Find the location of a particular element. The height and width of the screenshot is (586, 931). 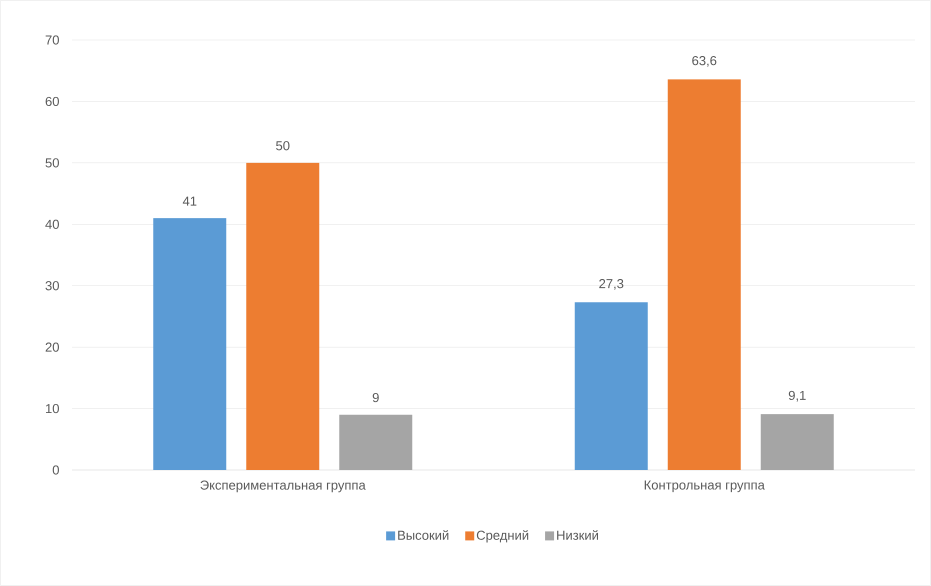

y-tick-label: 60 is located at coordinates (52, 101).